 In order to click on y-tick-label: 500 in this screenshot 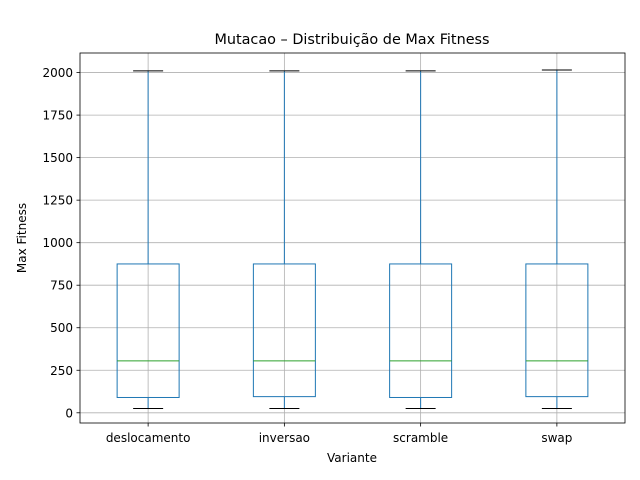, I will do `click(61, 328)`.